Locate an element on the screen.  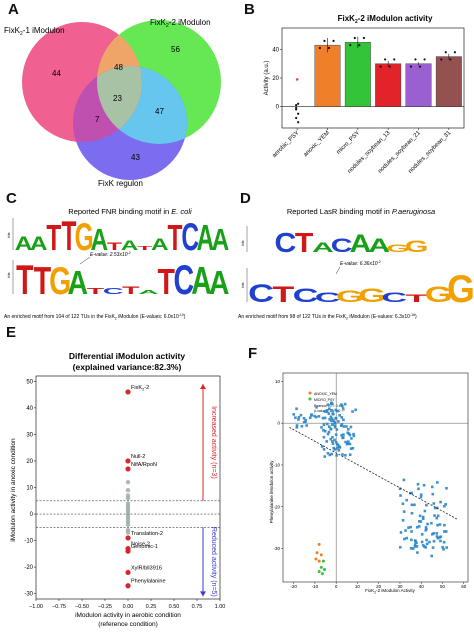
lasr-evalue: E-value: 6.36x10-2 is located at coordinates (360, 263).